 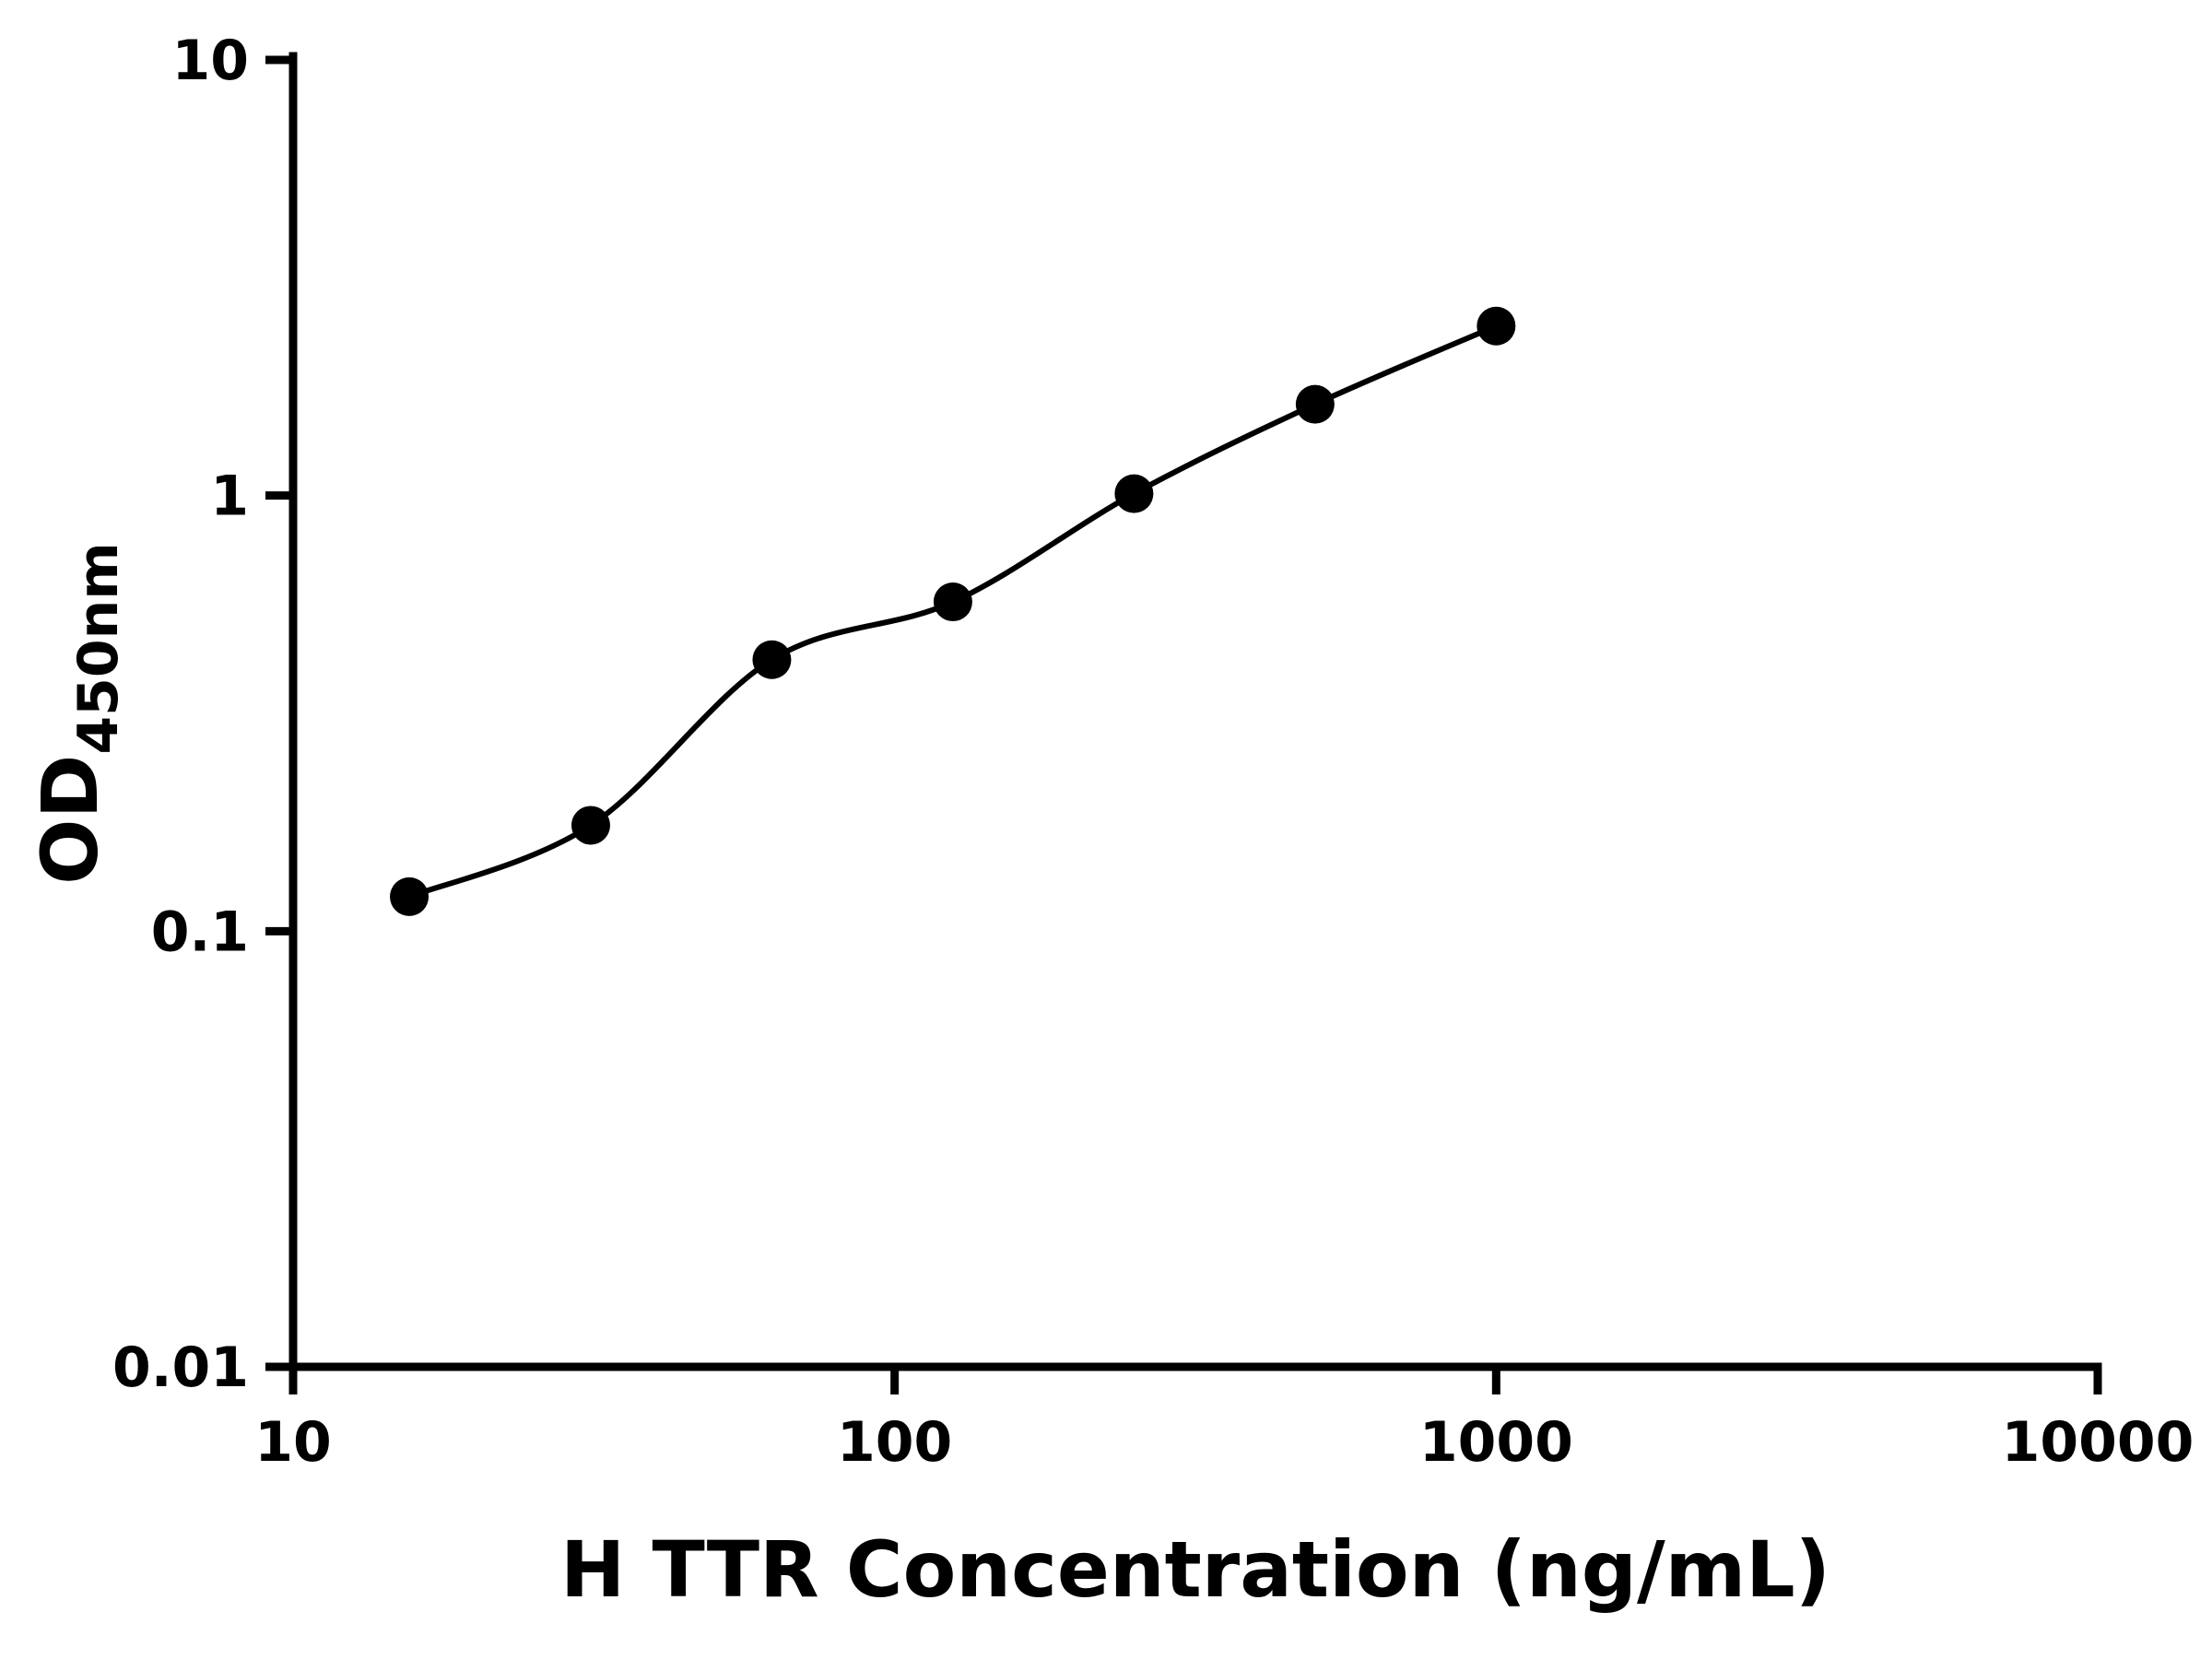 I want to click on x-axis-title: H TTR Concentration (ng/mL), so click(x=1195, y=1569).